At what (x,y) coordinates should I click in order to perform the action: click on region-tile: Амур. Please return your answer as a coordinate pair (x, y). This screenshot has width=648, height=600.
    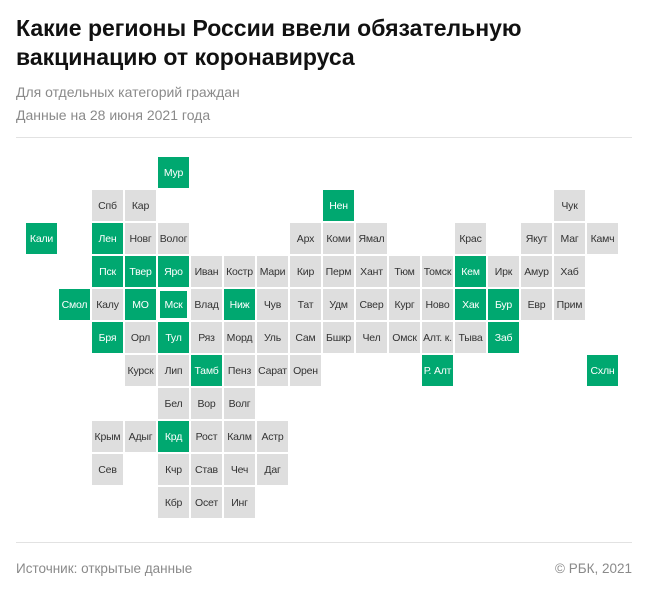
    Looking at the image, I should click on (536, 271).